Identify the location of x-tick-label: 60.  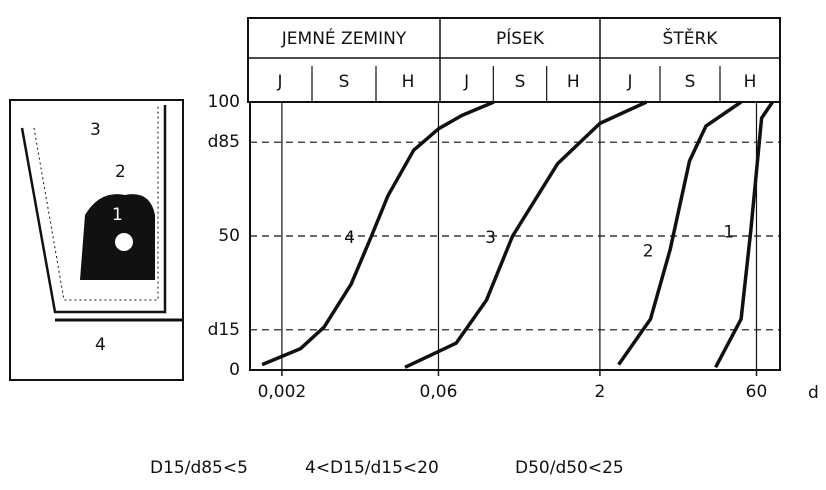
(757, 392).